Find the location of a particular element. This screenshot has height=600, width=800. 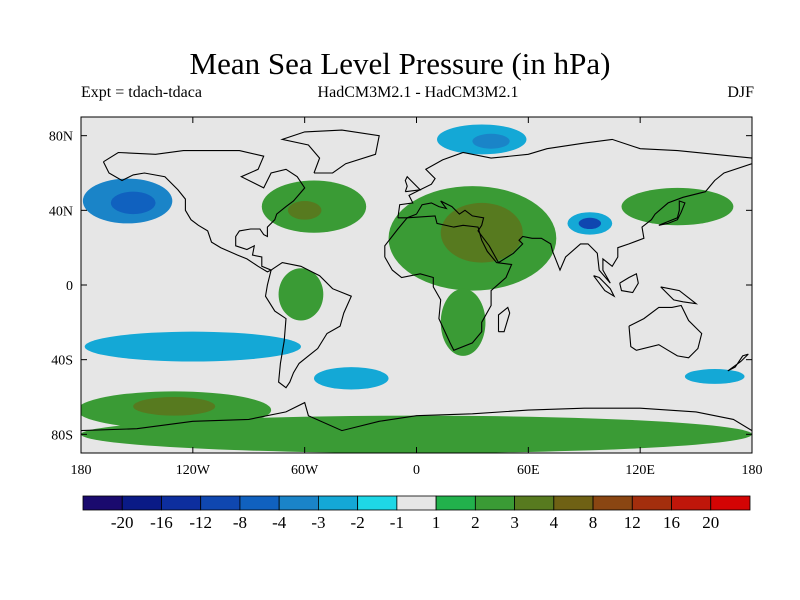

anomaly-south-atlantic-low is located at coordinates (351, 378).